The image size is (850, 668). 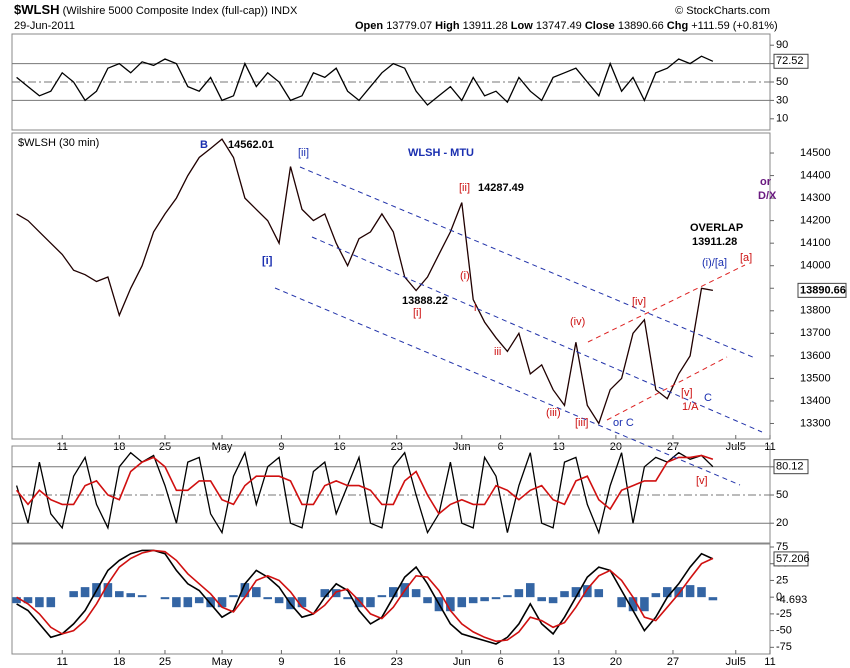 What do you see at coordinates (793, 559) in the screenshot?
I see `last-value-label: 57.206` at bounding box center [793, 559].